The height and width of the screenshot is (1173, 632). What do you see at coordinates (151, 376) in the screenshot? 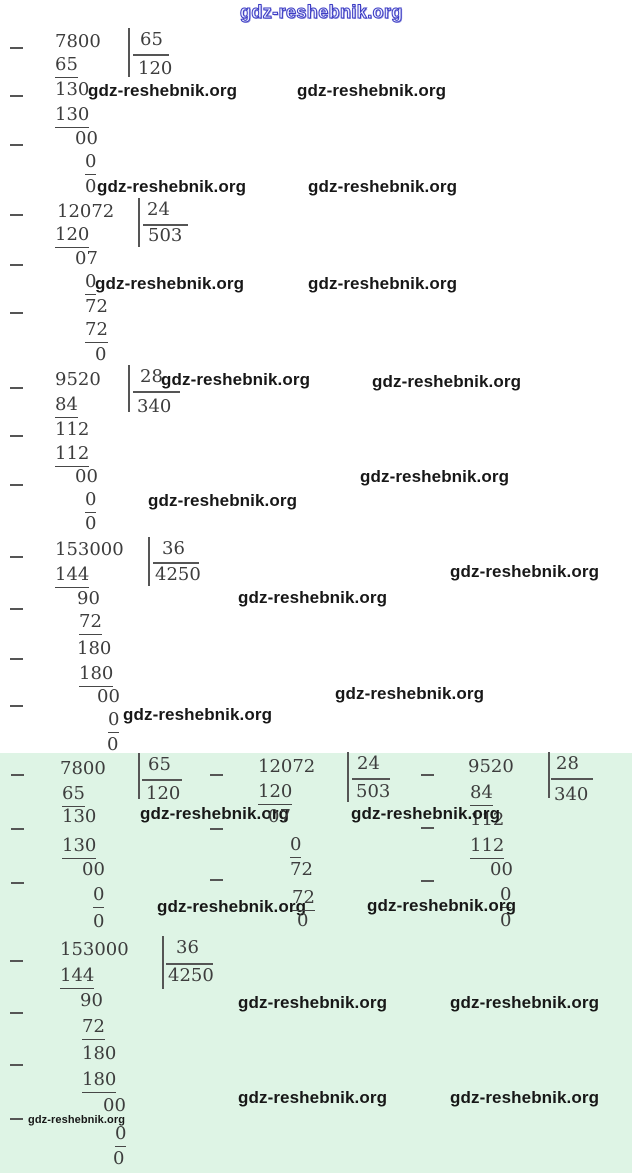
I see `divisor: 28` at bounding box center [151, 376].